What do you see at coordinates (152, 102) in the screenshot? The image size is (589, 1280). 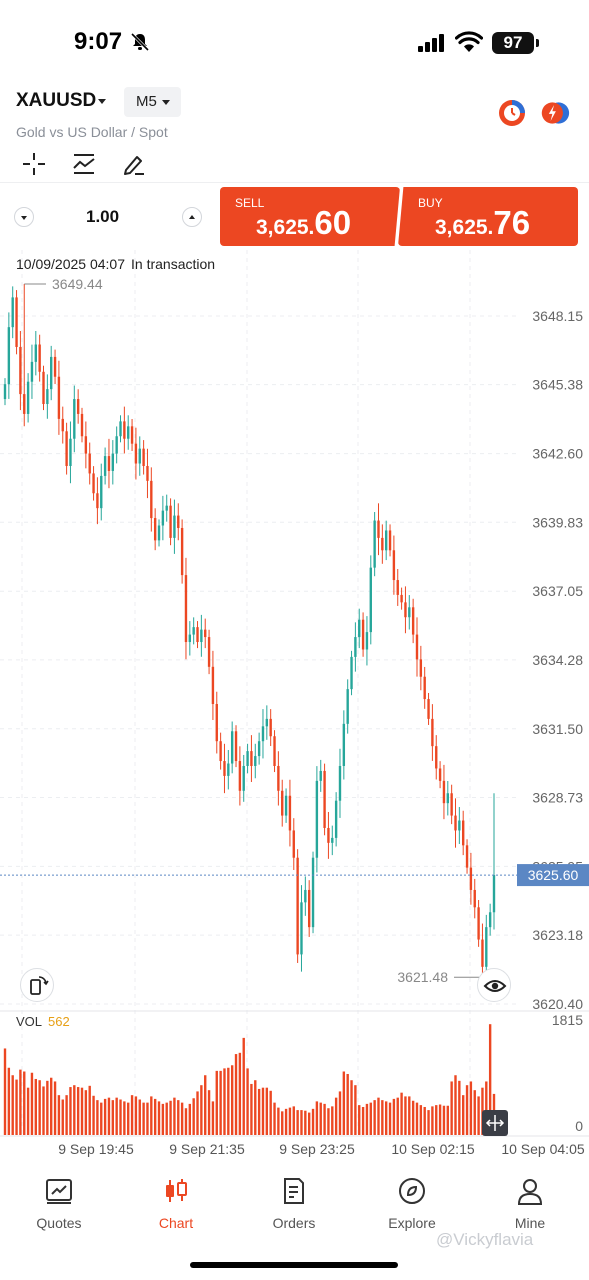 I see `timeframe-selector: M5` at bounding box center [152, 102].